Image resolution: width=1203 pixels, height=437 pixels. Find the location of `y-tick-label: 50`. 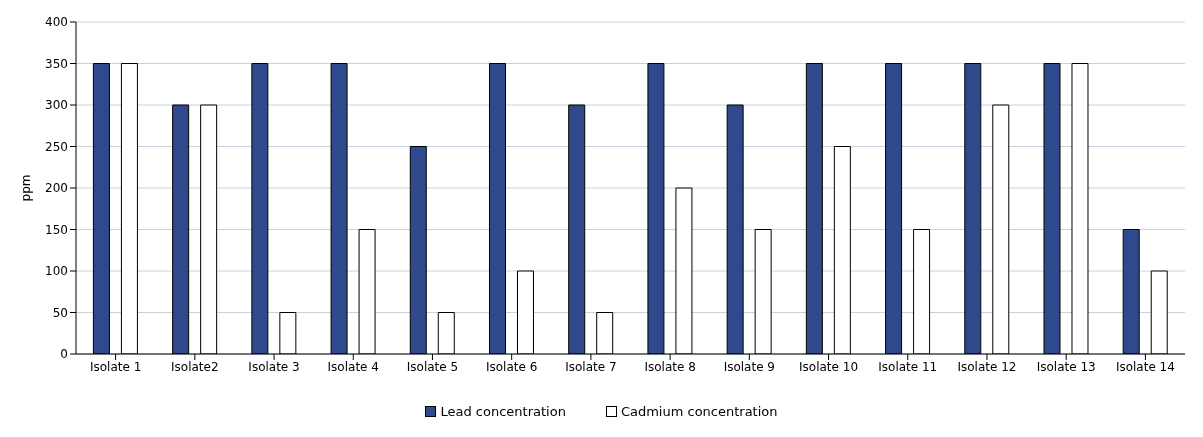

y-tick-label: 50 is located at coordinates (60, 312).